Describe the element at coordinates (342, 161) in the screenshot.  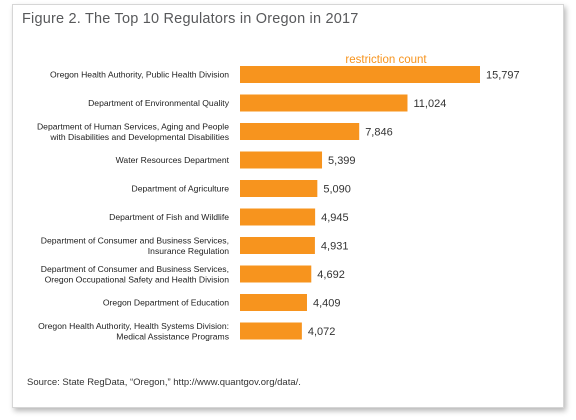
I see `value-label-4: 5,399` at that location.